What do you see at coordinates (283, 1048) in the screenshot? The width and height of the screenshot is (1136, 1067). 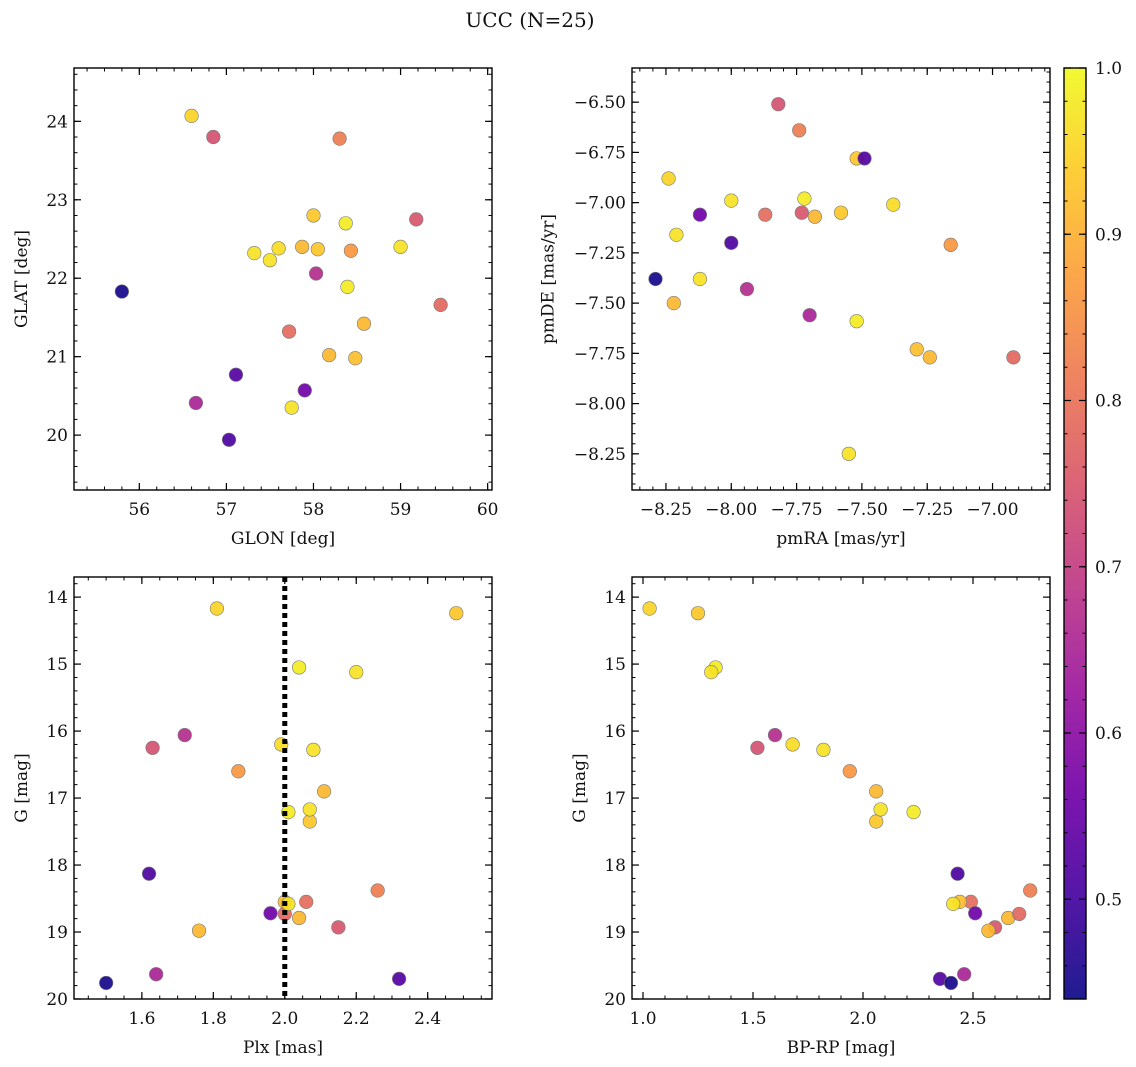 I see `x-axis-label: Plx [mas]` at bounding box center [283, 1048].